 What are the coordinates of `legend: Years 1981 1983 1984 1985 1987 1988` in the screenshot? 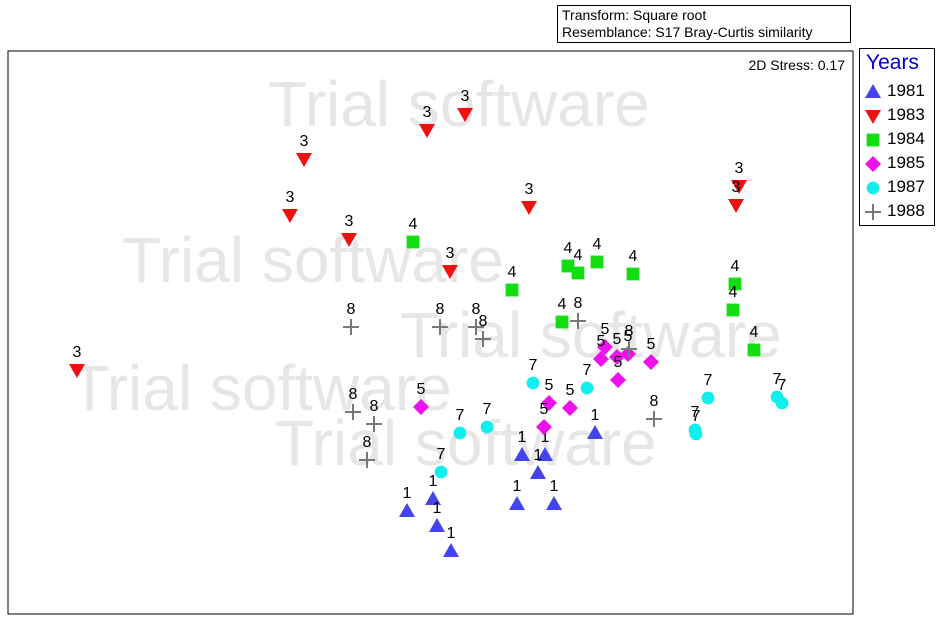 It's located at (897, 137).